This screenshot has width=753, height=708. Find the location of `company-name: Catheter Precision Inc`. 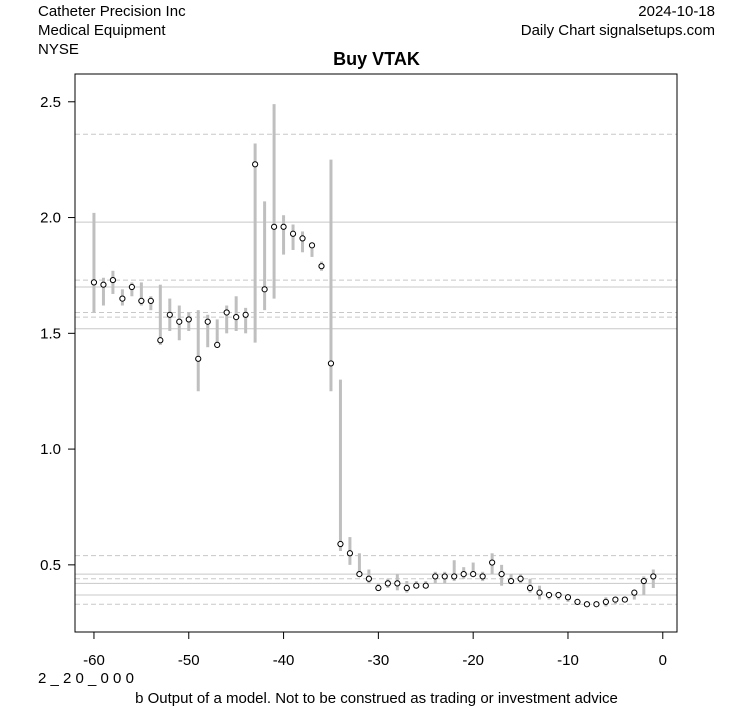

company-name: Catheter Precision Inc is located at coordinates (112, 11).